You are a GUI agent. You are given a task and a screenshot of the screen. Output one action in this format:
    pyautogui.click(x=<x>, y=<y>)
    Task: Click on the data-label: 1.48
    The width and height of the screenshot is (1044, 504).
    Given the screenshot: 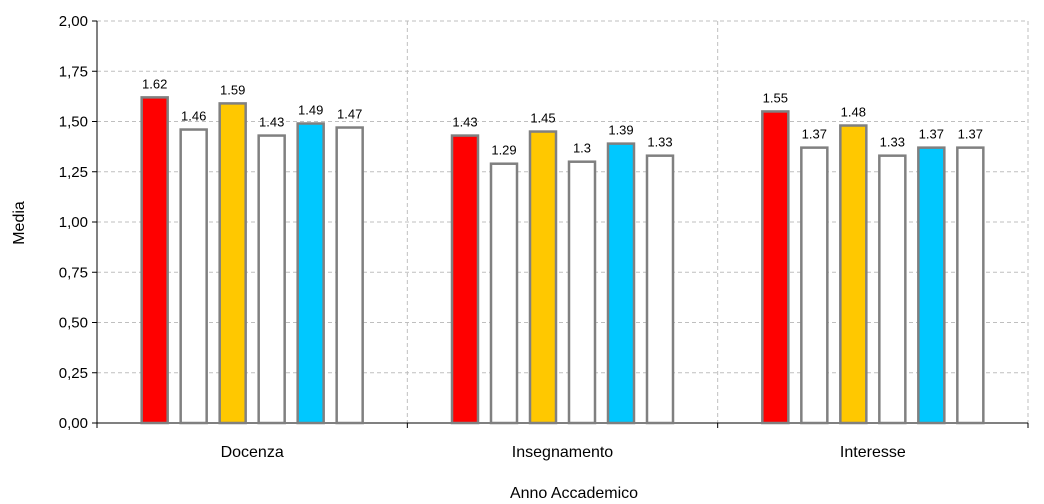 What is the action you would take?
    pyautogui.click(x=853, y=112)
    